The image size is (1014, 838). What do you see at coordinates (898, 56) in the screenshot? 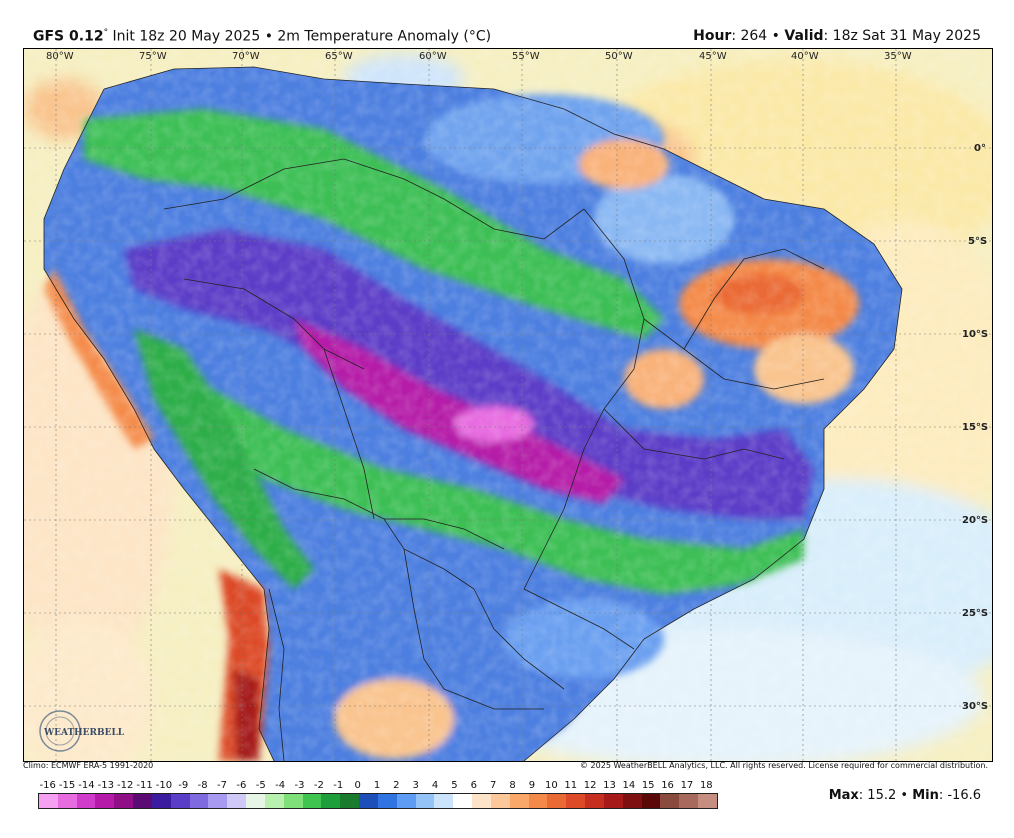
I see `lon-label: 35°W` at bounding box center [898, 56].